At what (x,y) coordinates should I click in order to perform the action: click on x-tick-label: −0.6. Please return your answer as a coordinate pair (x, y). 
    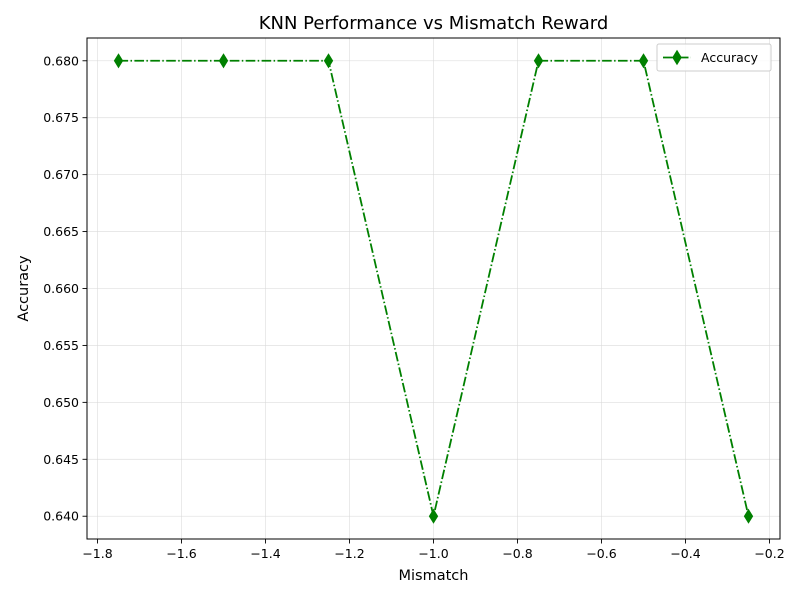
    Looking at the image, I should click on (601, 553).